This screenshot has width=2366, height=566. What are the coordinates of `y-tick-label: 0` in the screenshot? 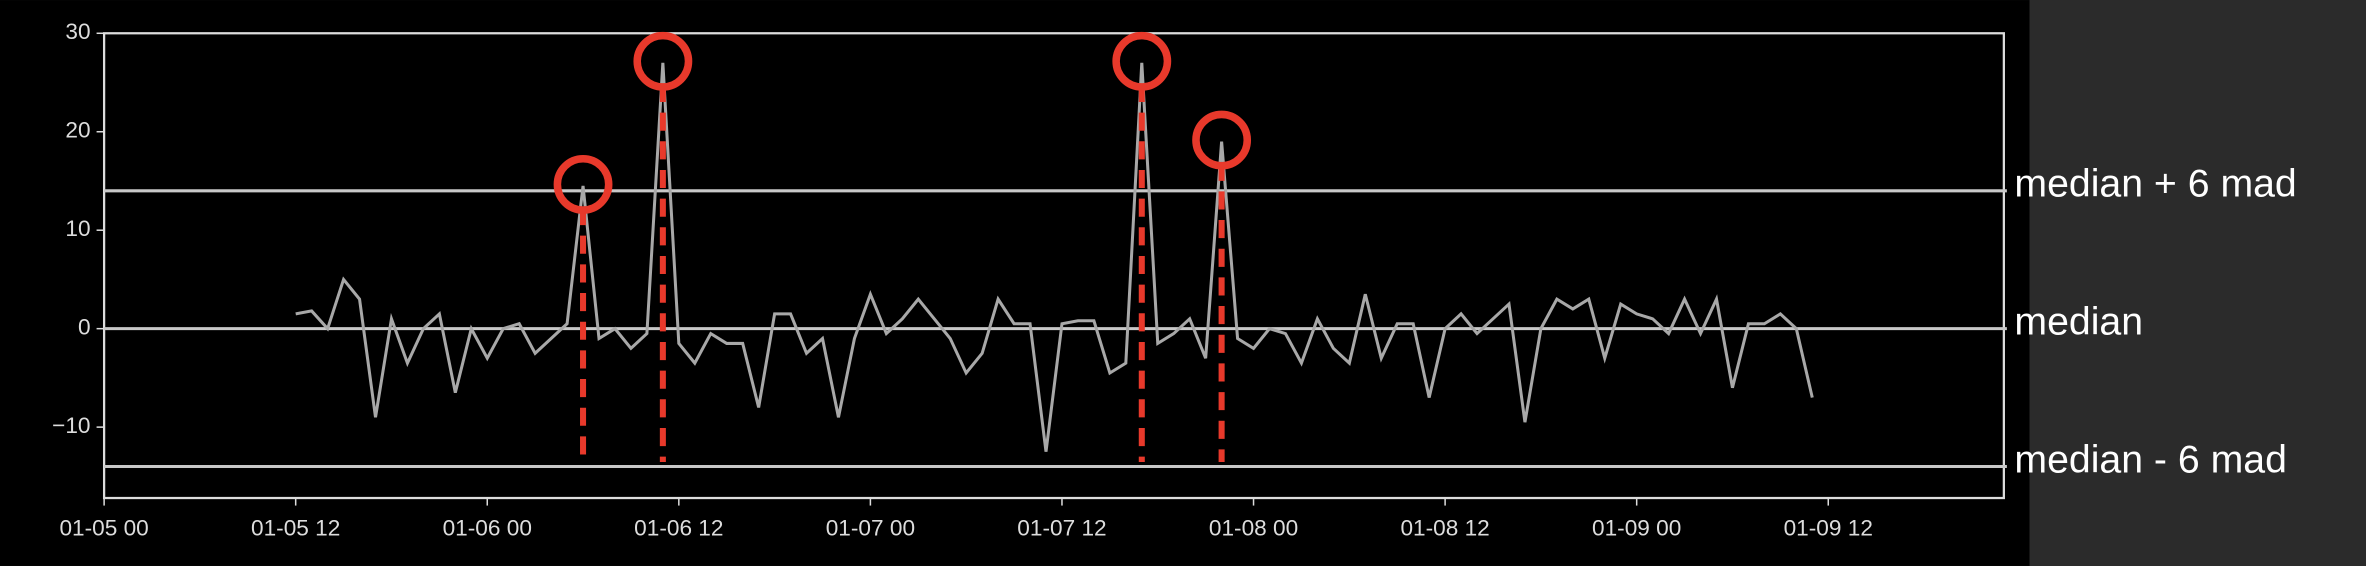 It's located at (84, 327).